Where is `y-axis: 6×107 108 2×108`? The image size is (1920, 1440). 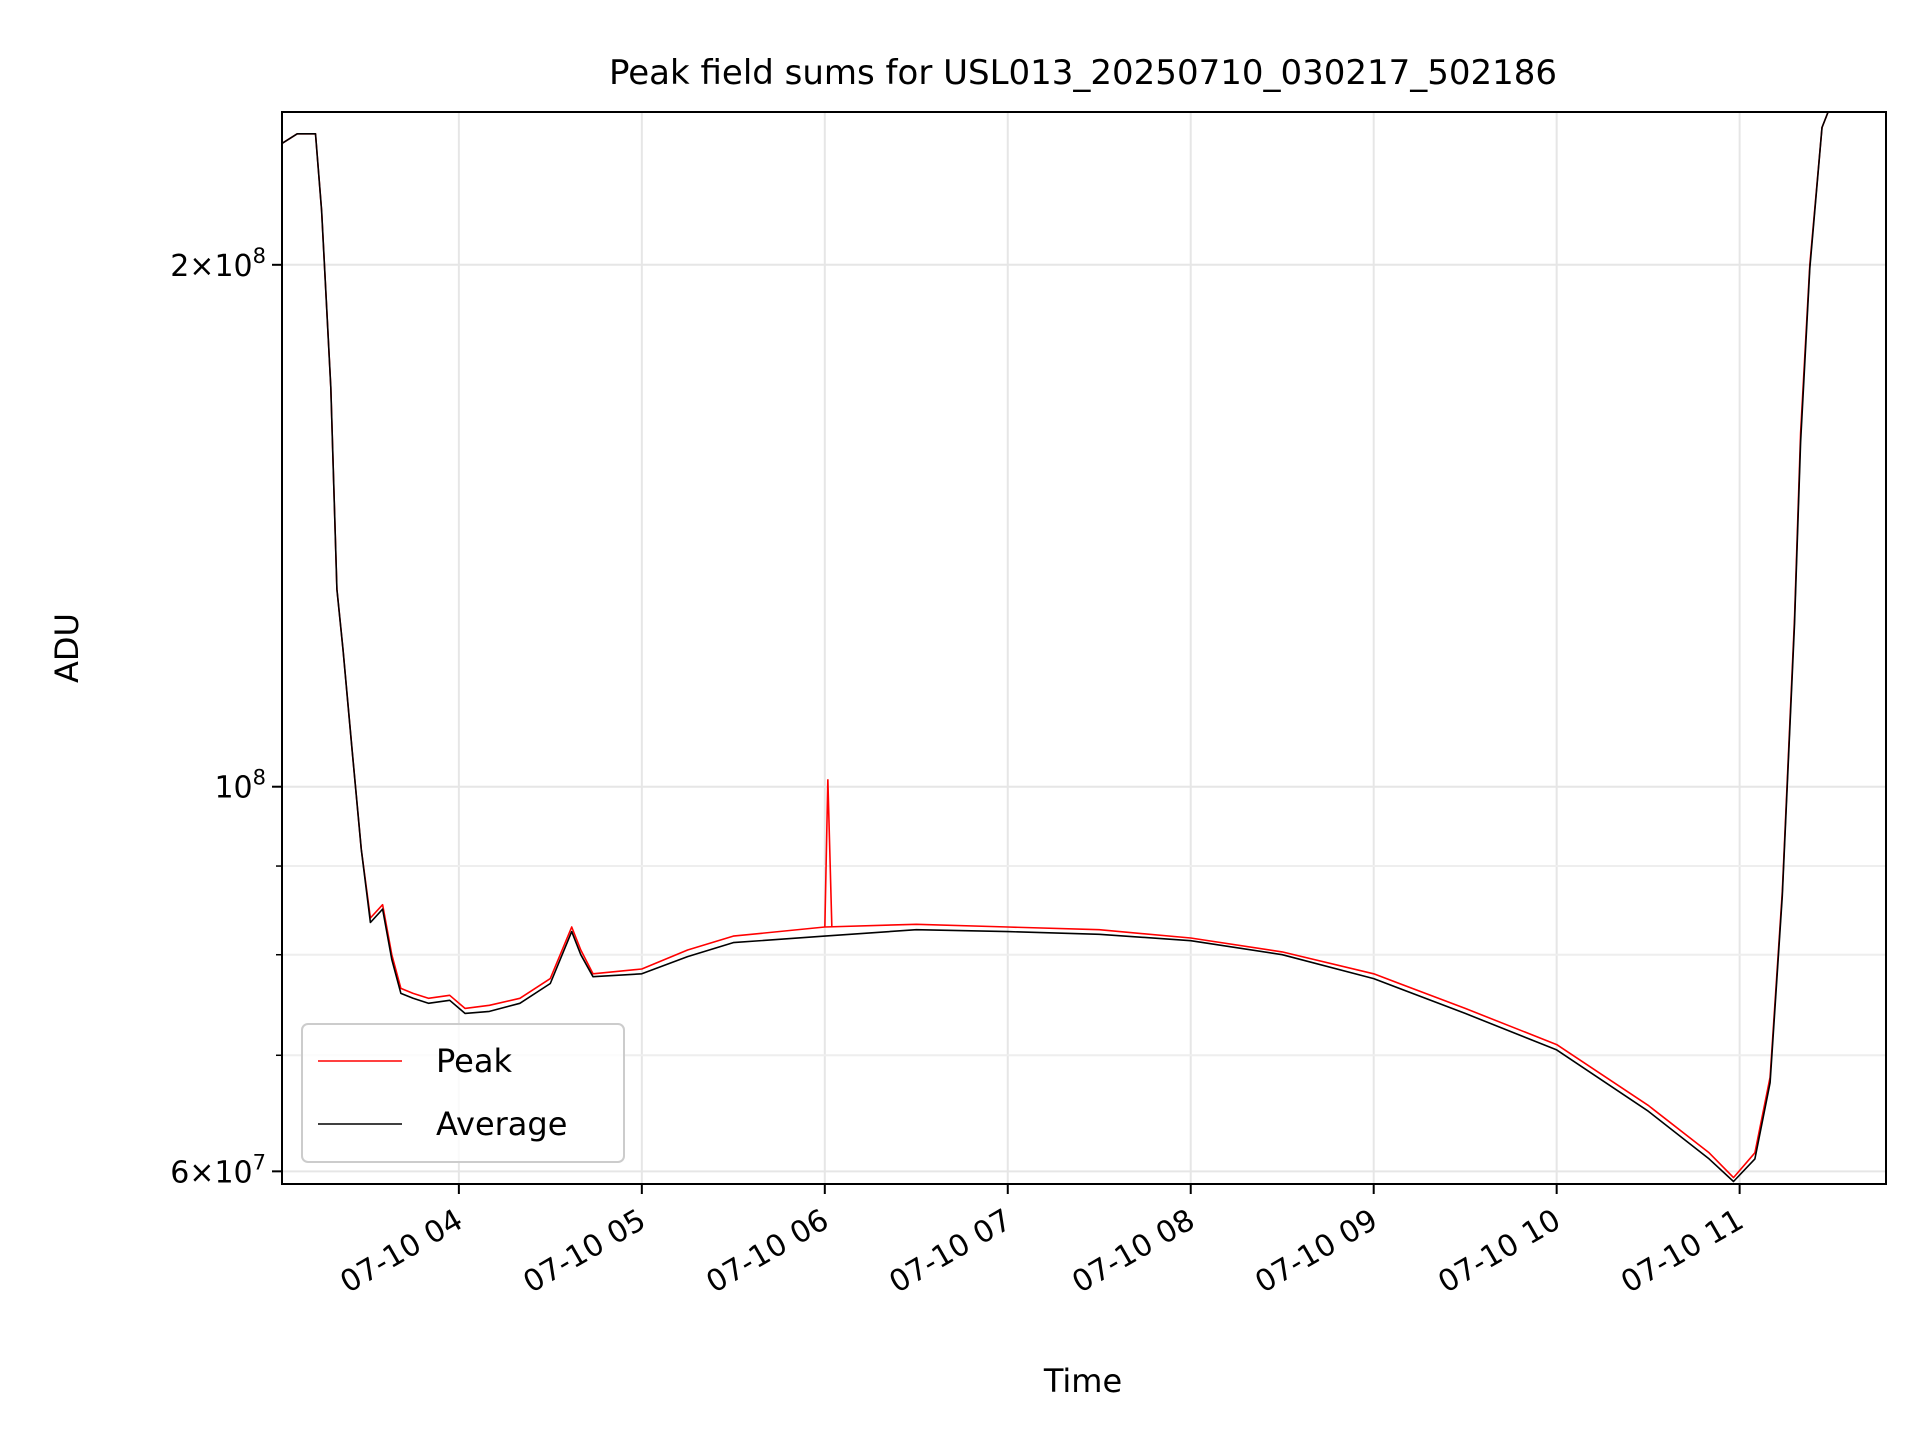 y-axis: 6×107 108 2×108 is located at coordinates (226, 717).